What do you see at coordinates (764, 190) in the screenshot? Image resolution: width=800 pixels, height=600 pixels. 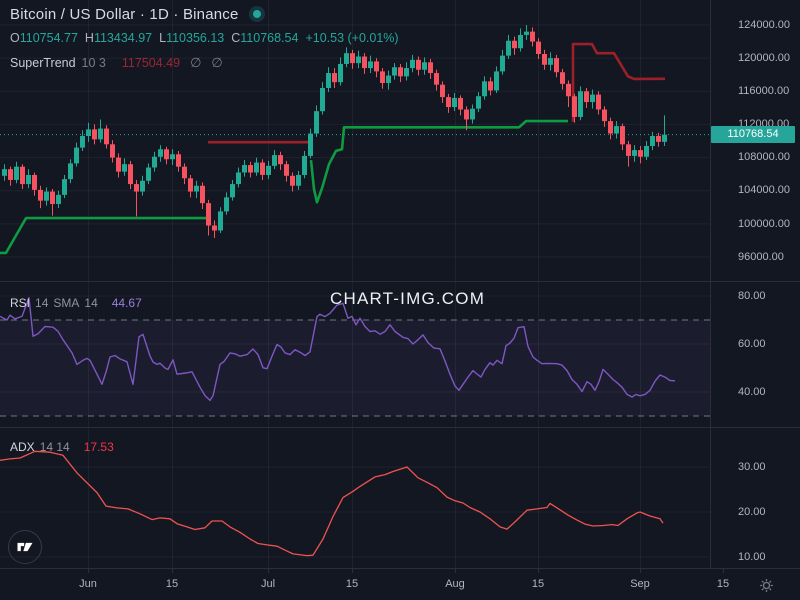 I see `price-axis-label: 104000.00` at bounding box center [764, 190].